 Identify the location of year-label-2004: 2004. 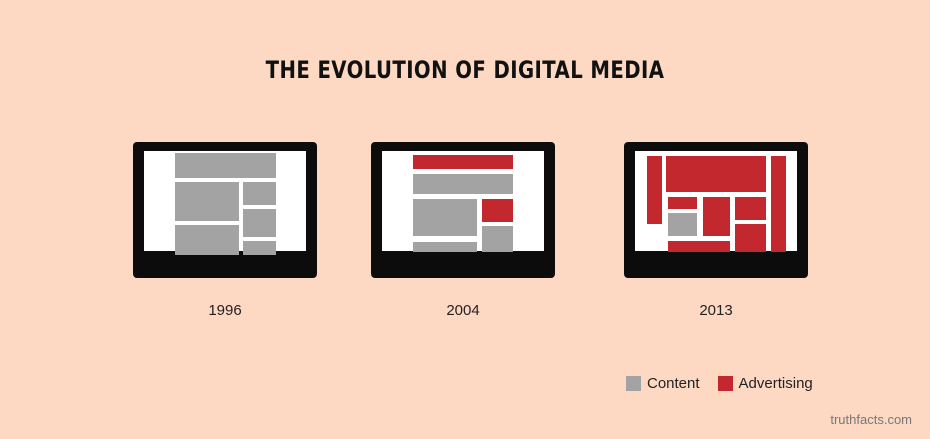
(463, 310).